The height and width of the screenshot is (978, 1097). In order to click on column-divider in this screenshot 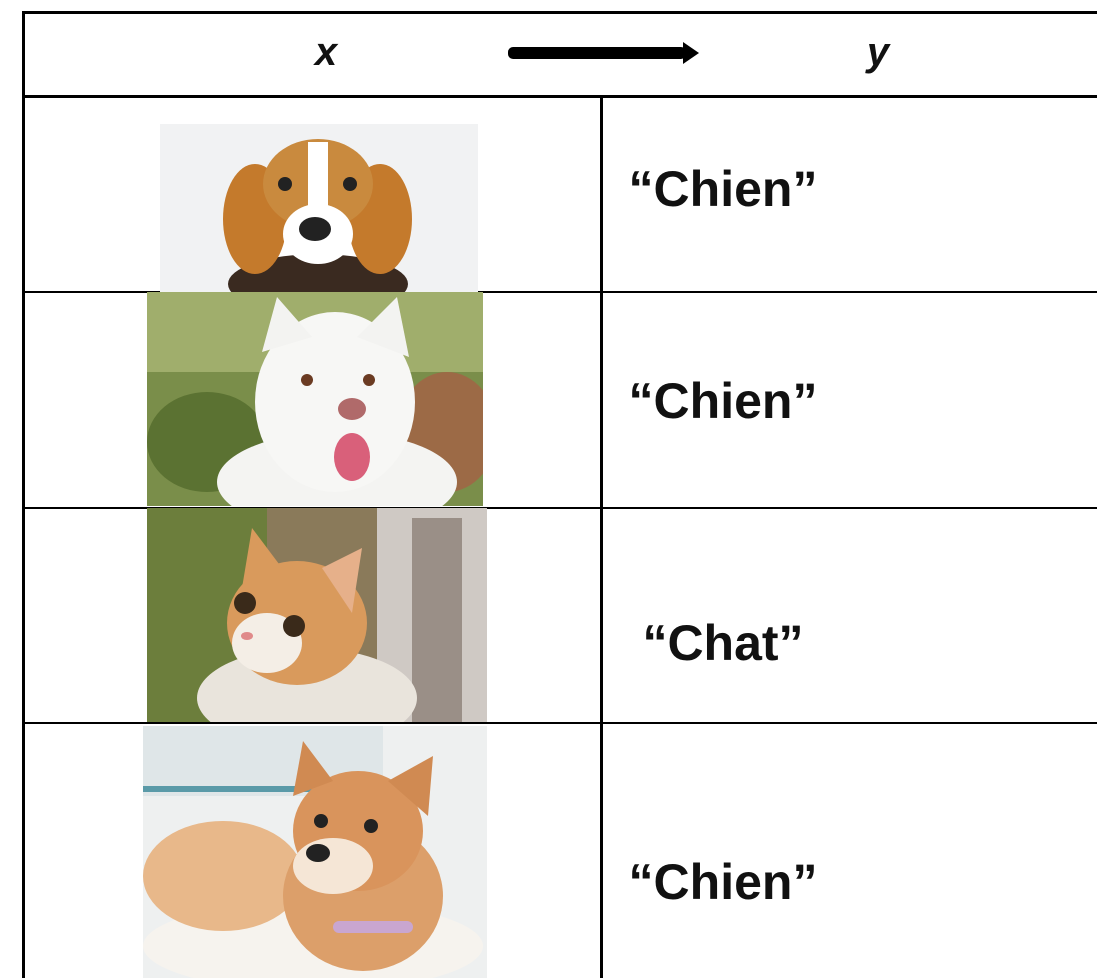, I will do `click(601, 537)`.